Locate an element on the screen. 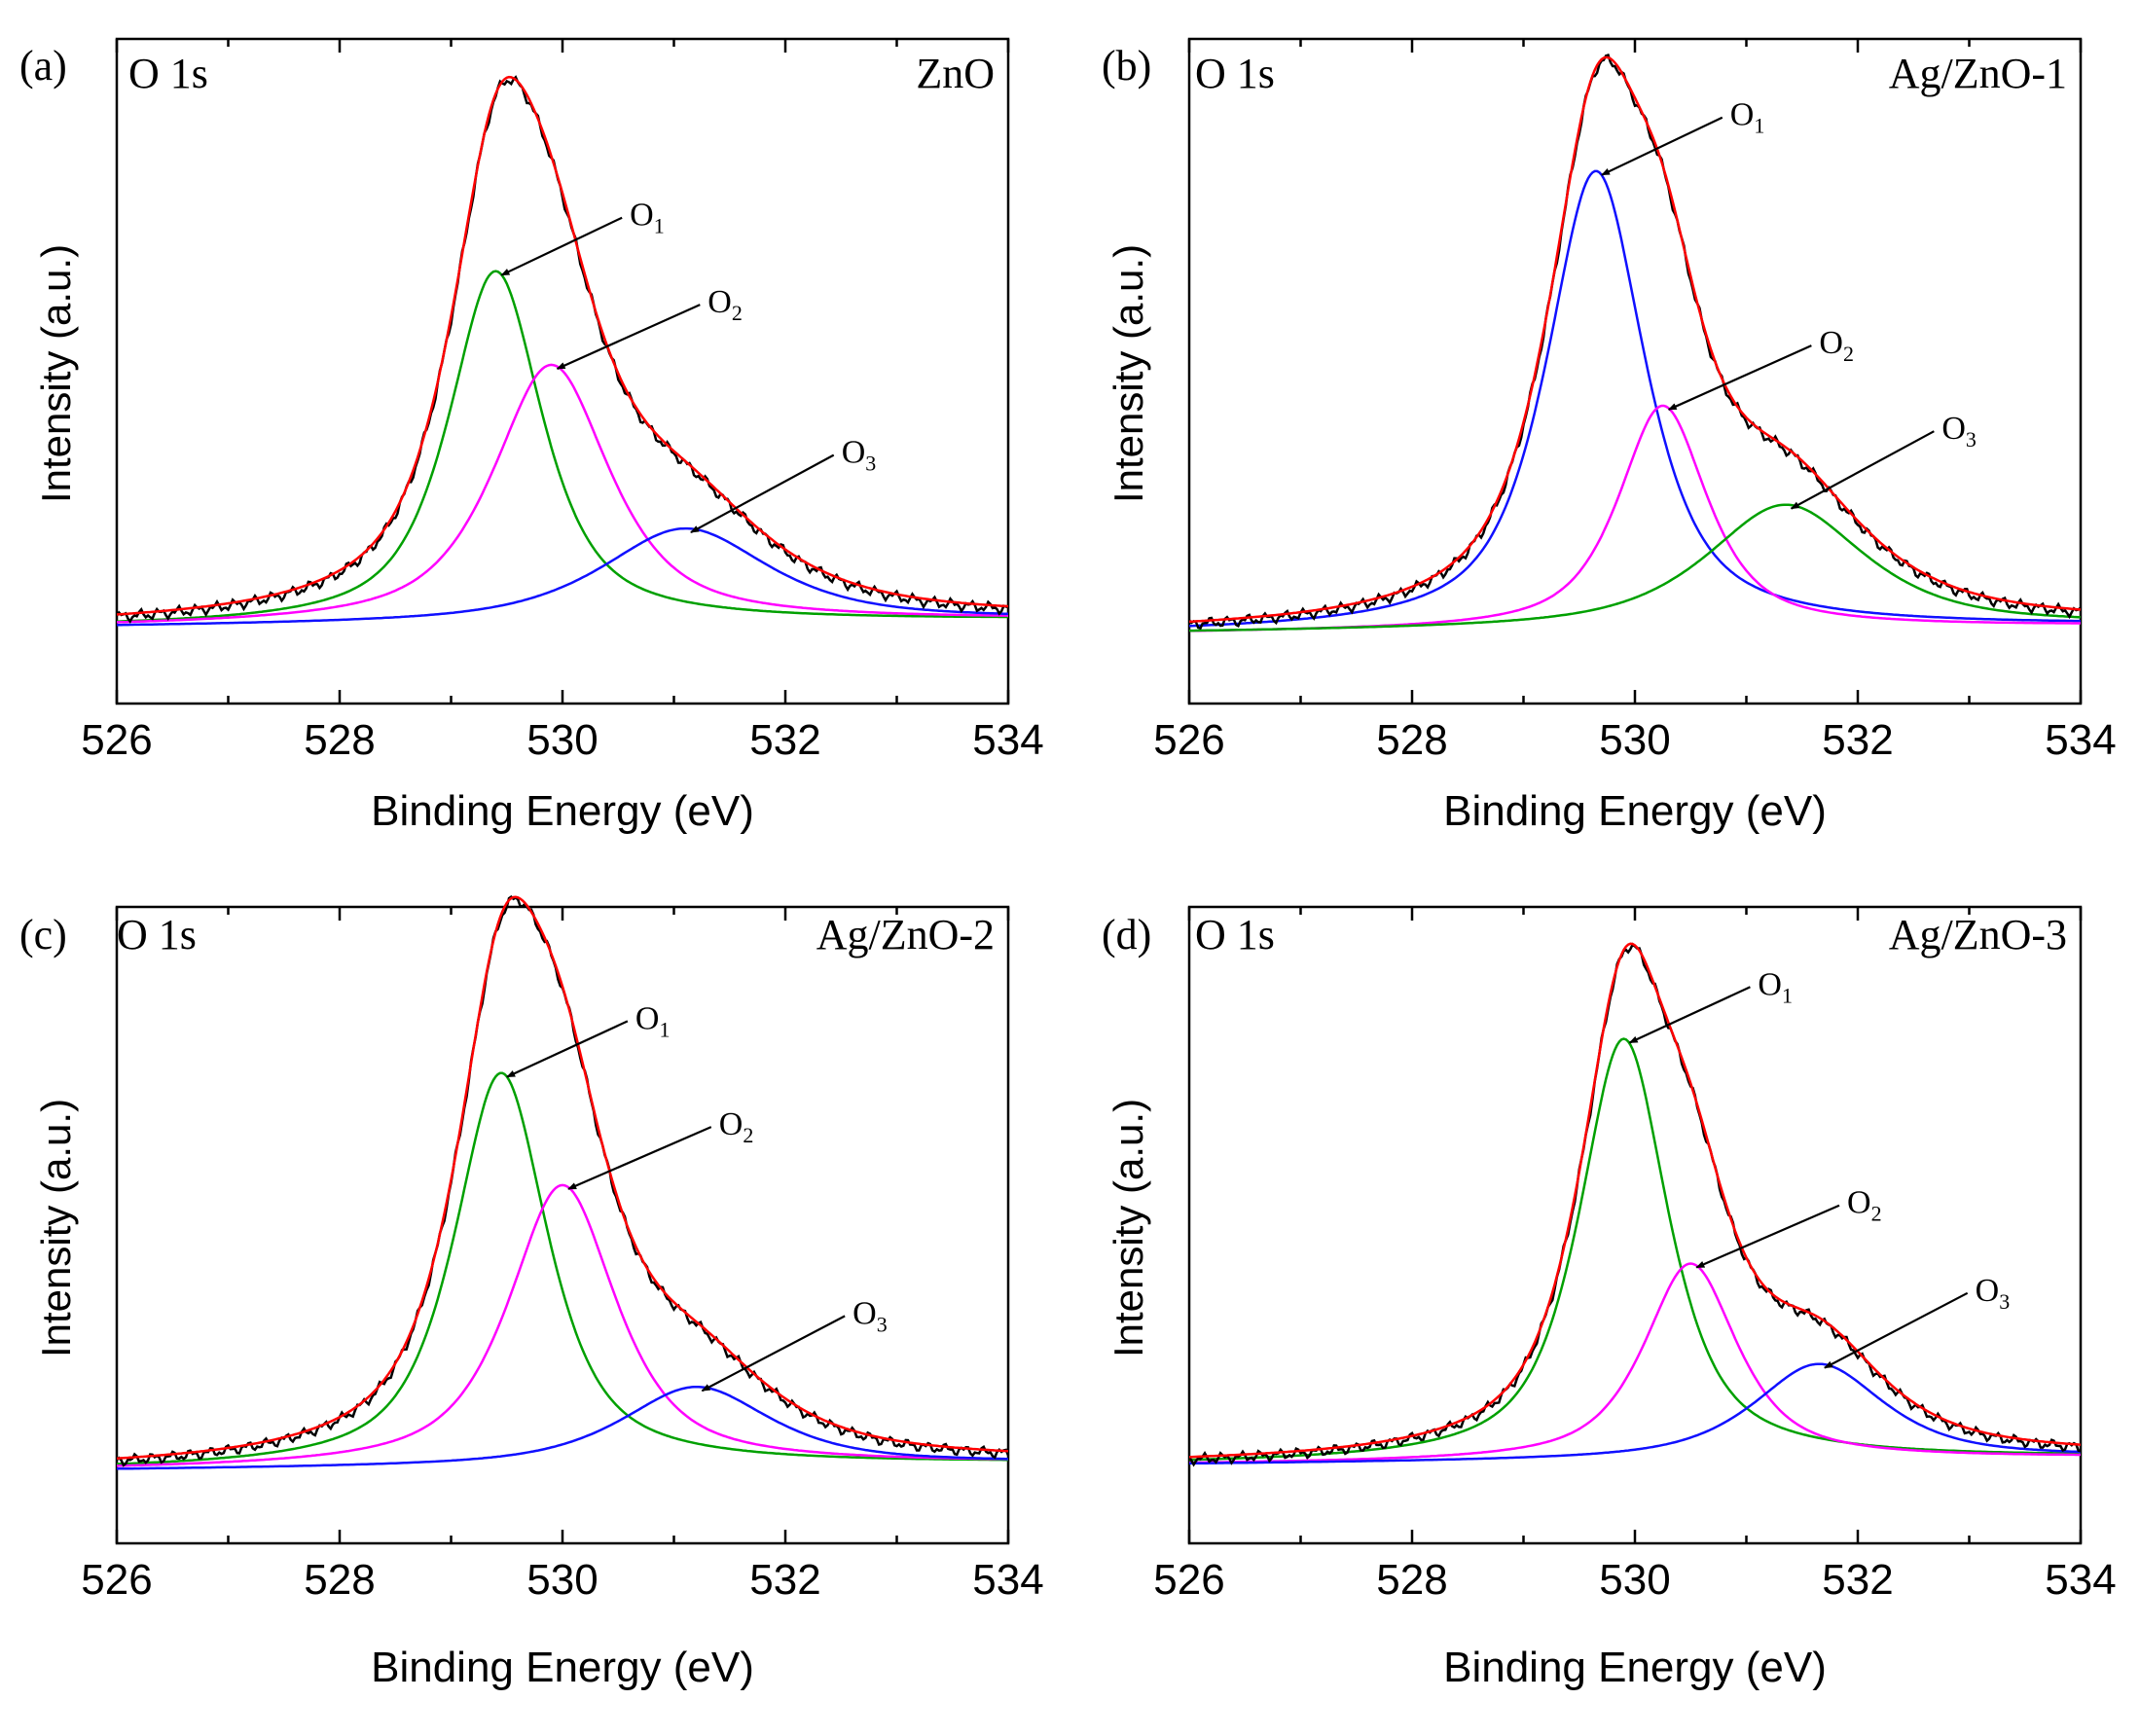 This screenshot has width=2140, height=1736. panel-label: (a) is located at coordinates (43, 66).